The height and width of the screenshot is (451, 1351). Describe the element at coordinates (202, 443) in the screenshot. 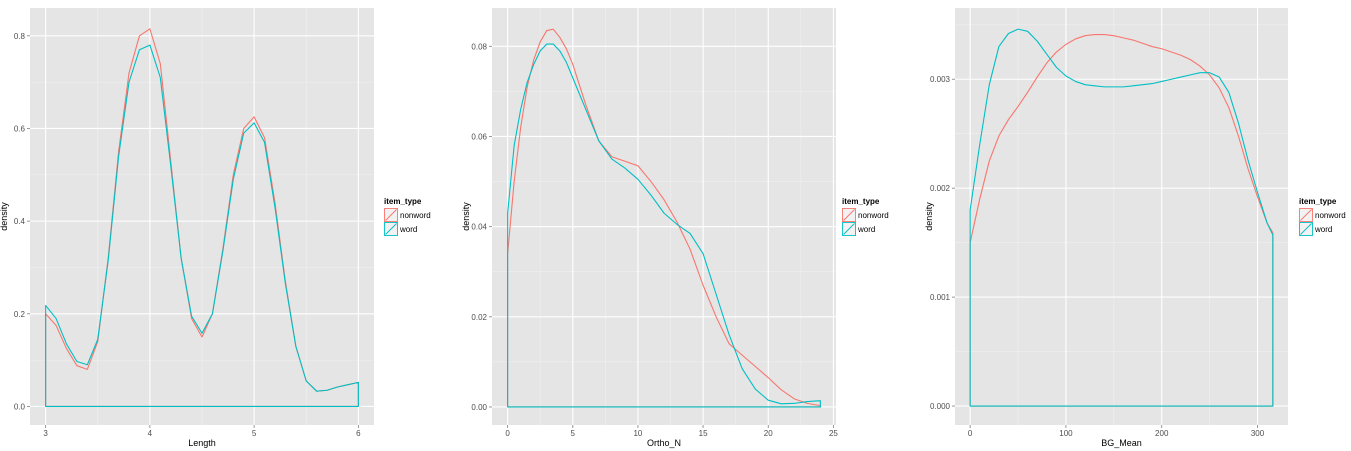

I see `x-axis-title: Length` at that location.